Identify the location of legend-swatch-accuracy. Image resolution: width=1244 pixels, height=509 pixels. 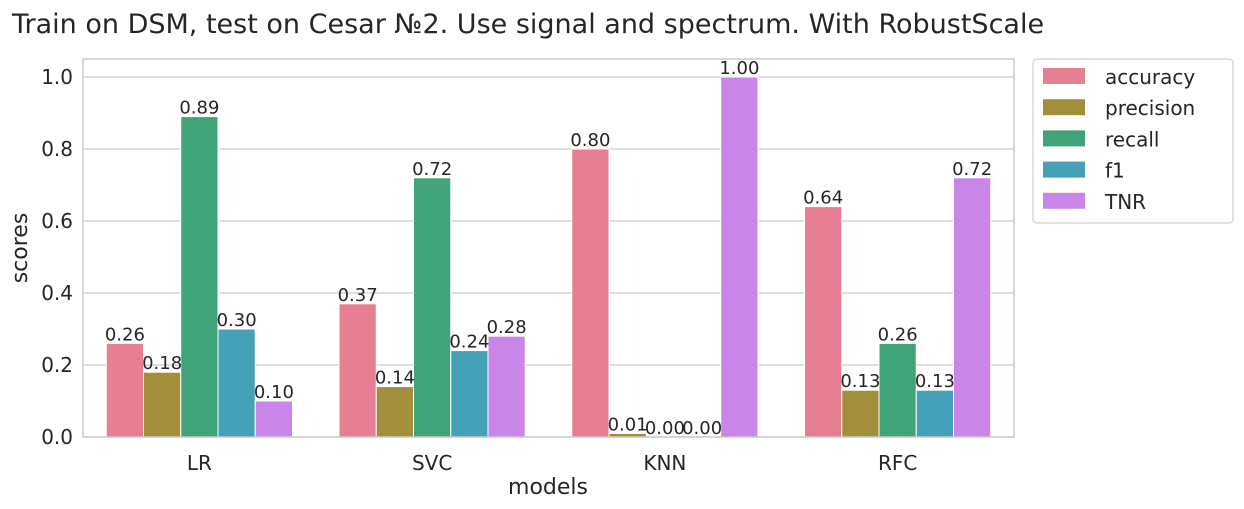
(1064, 76).